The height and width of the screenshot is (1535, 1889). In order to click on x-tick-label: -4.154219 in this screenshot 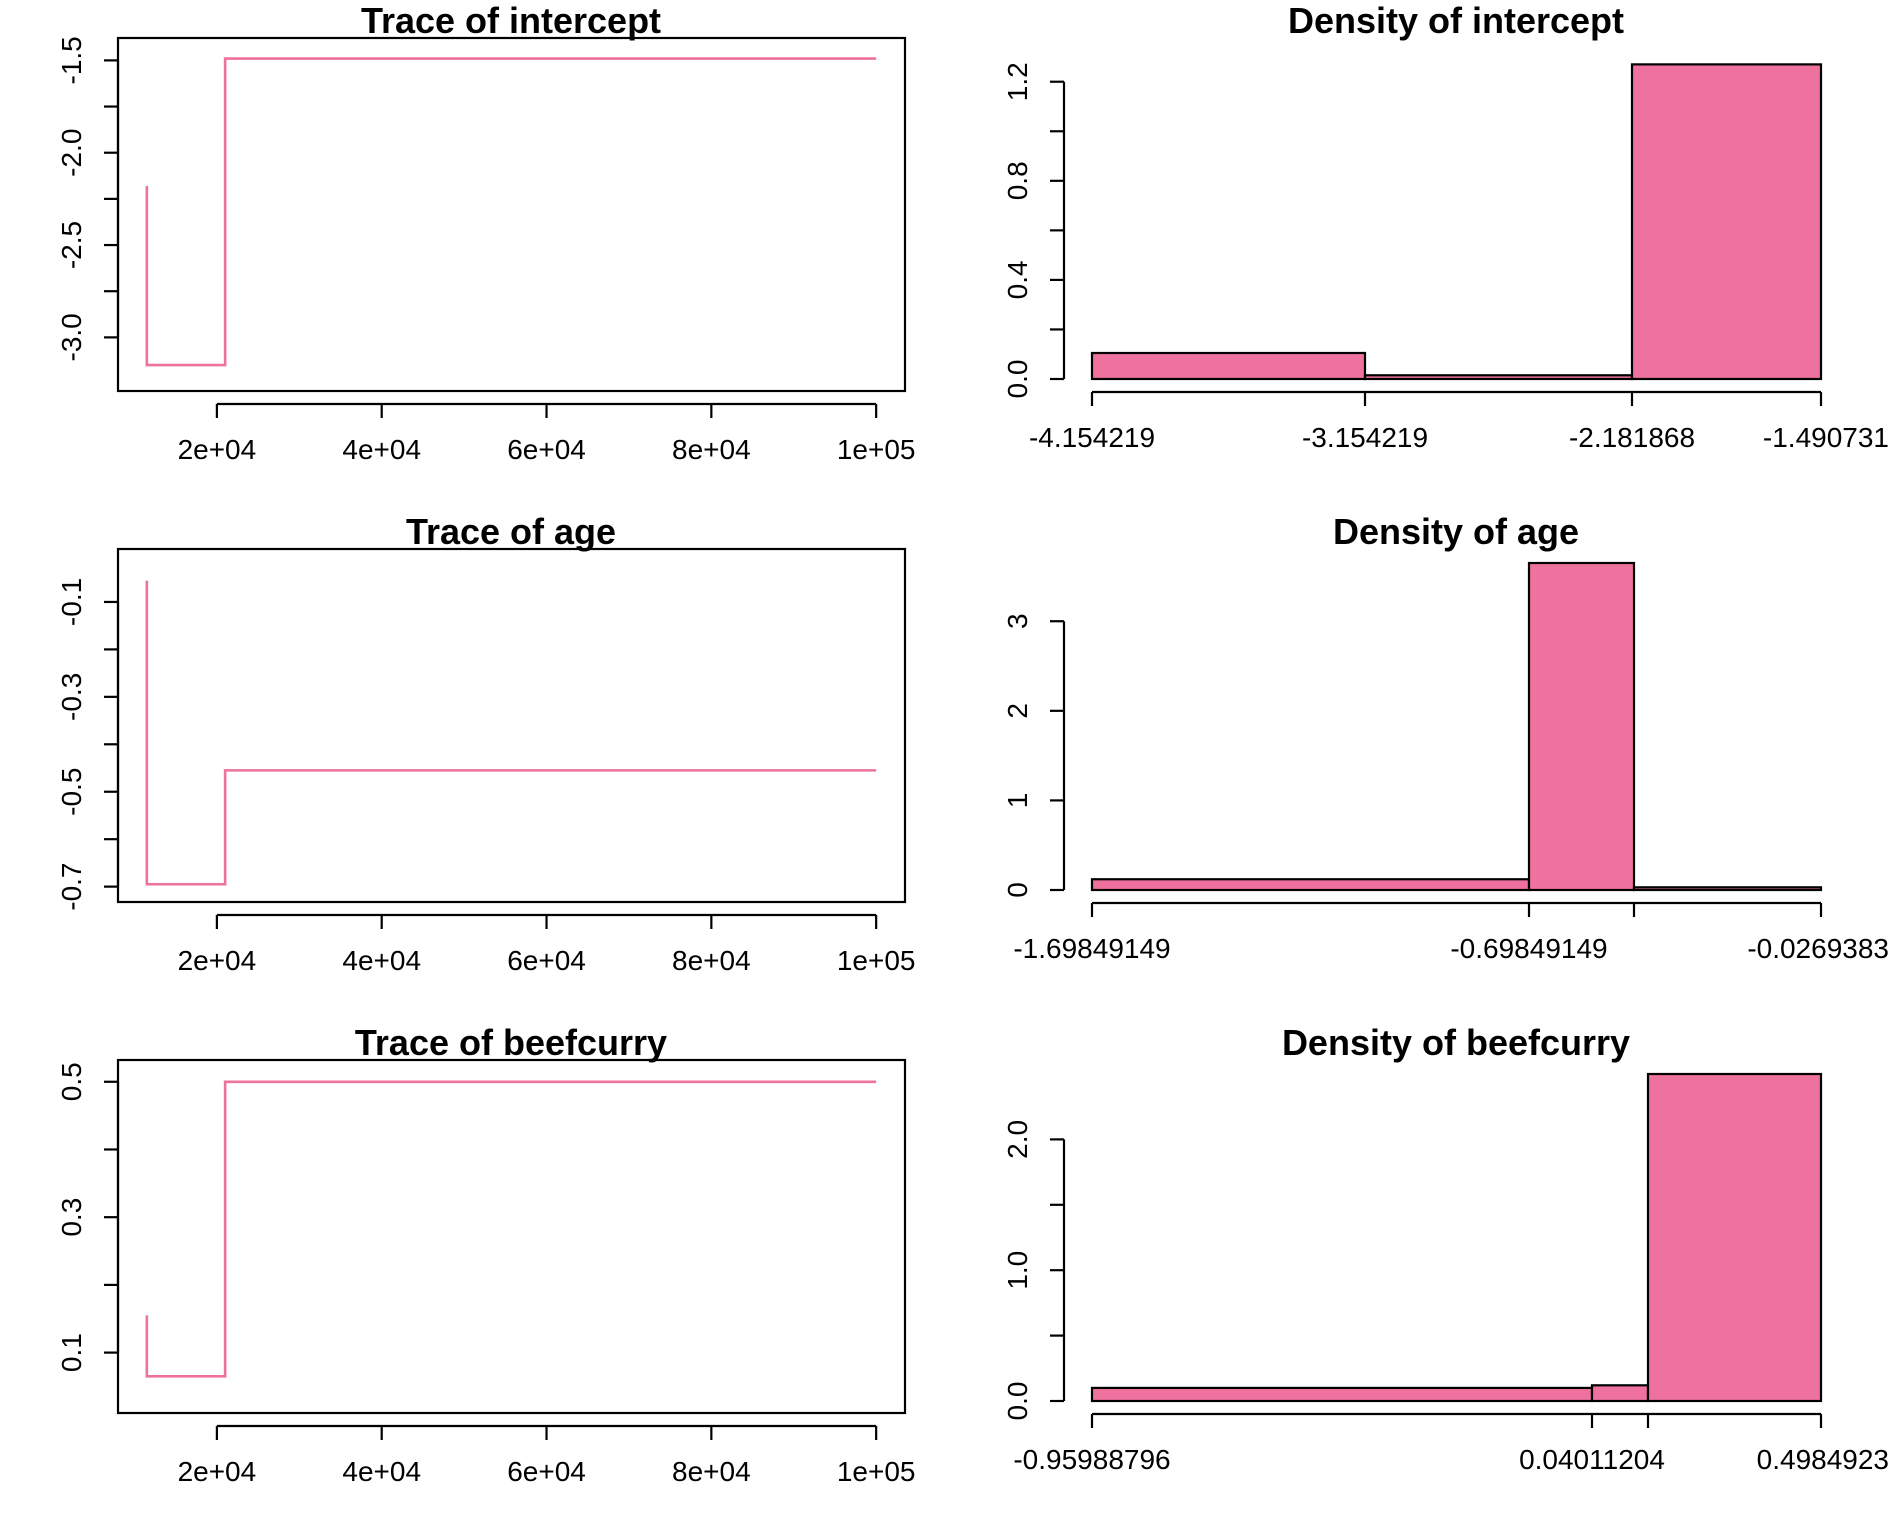, I will do `click(1092, 437)`.